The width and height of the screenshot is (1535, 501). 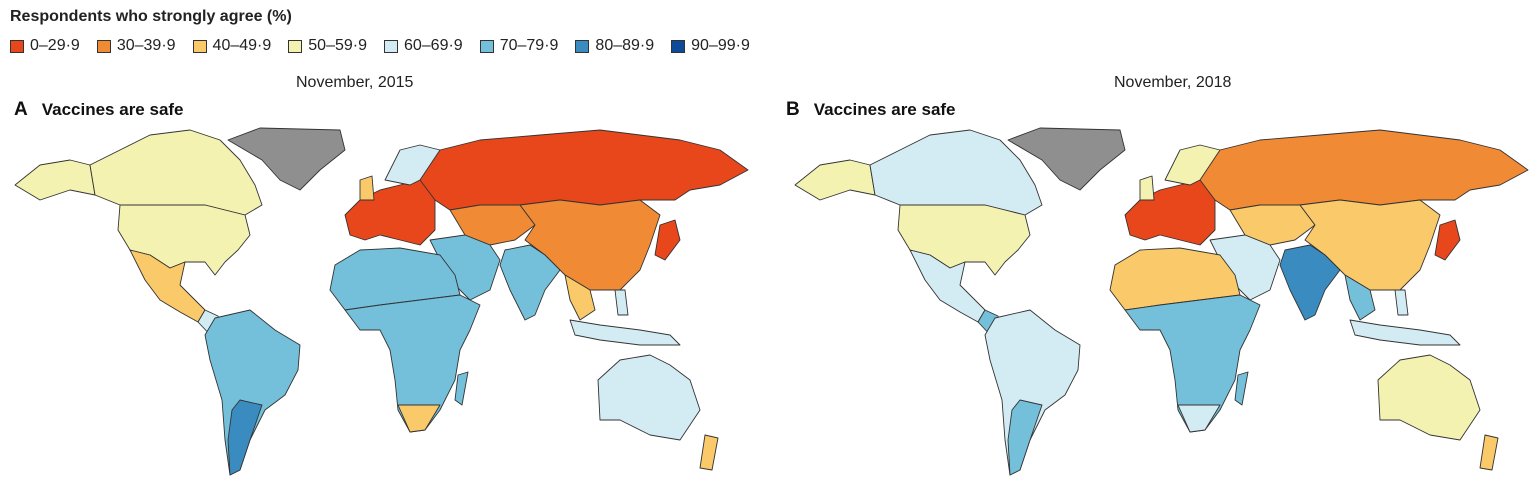 I want to click on panel-b-letter: B, so click(x=793, y=109).